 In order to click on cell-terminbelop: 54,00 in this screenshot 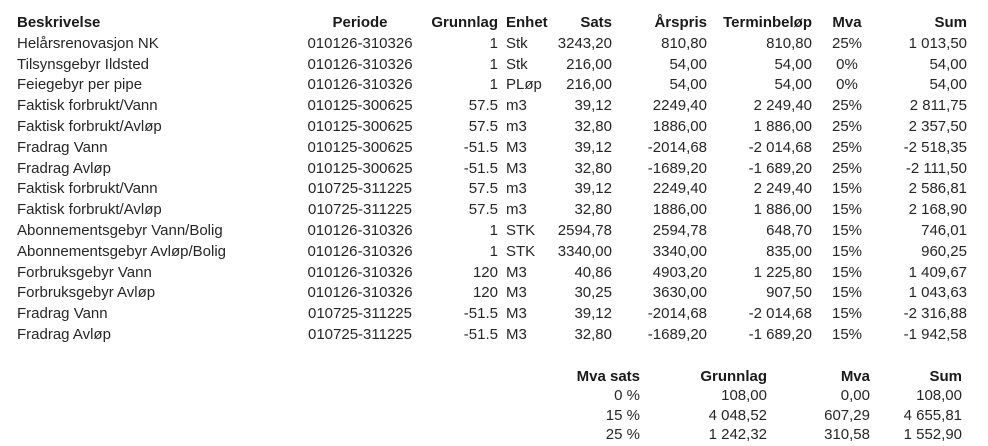, I will do `click(793, 64)`.